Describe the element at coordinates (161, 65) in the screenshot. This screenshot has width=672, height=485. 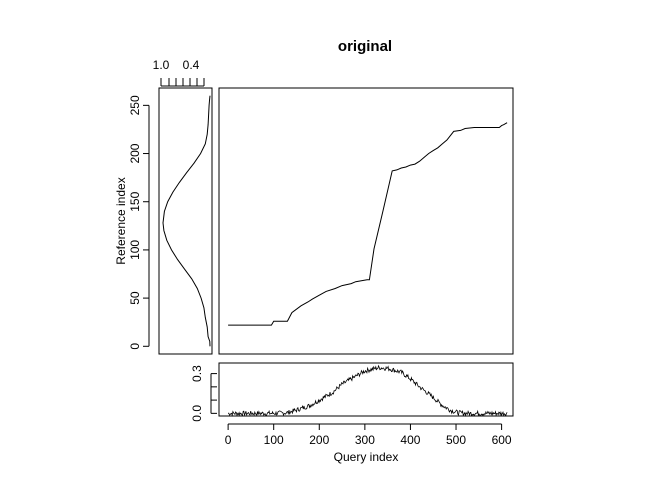
I see `top-tick-label: 1.0` at that location.